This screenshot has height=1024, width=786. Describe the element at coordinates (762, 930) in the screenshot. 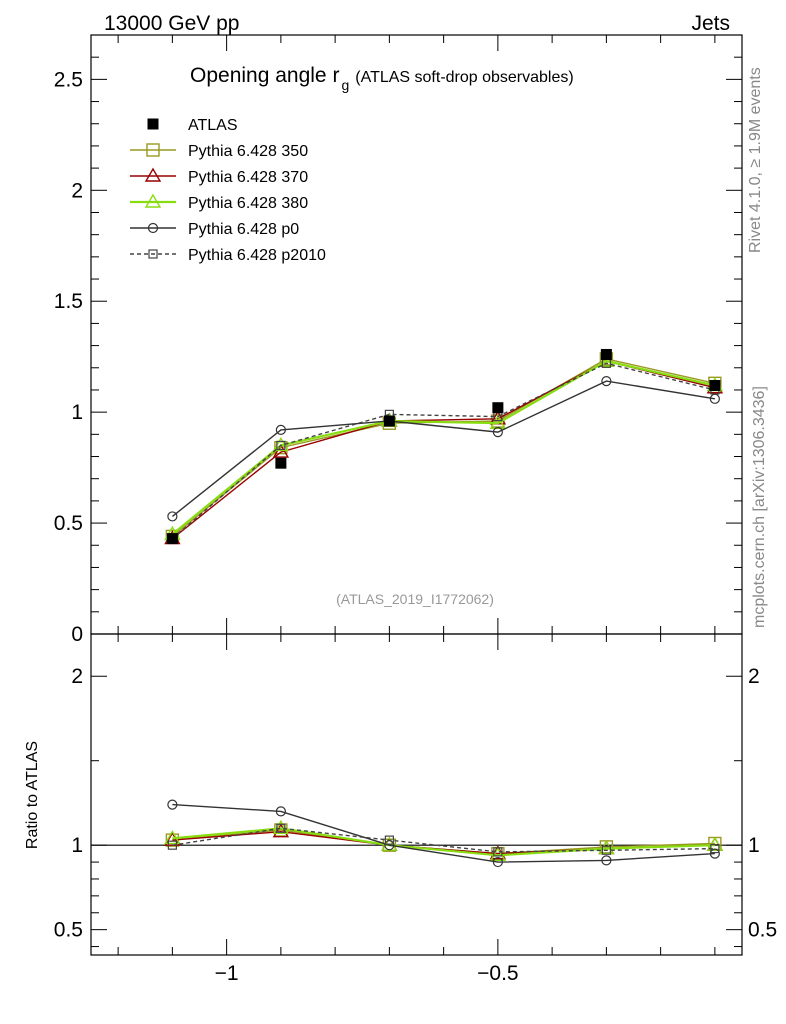

I see `ratio-y-tick-label-right: 0.5` at that location.